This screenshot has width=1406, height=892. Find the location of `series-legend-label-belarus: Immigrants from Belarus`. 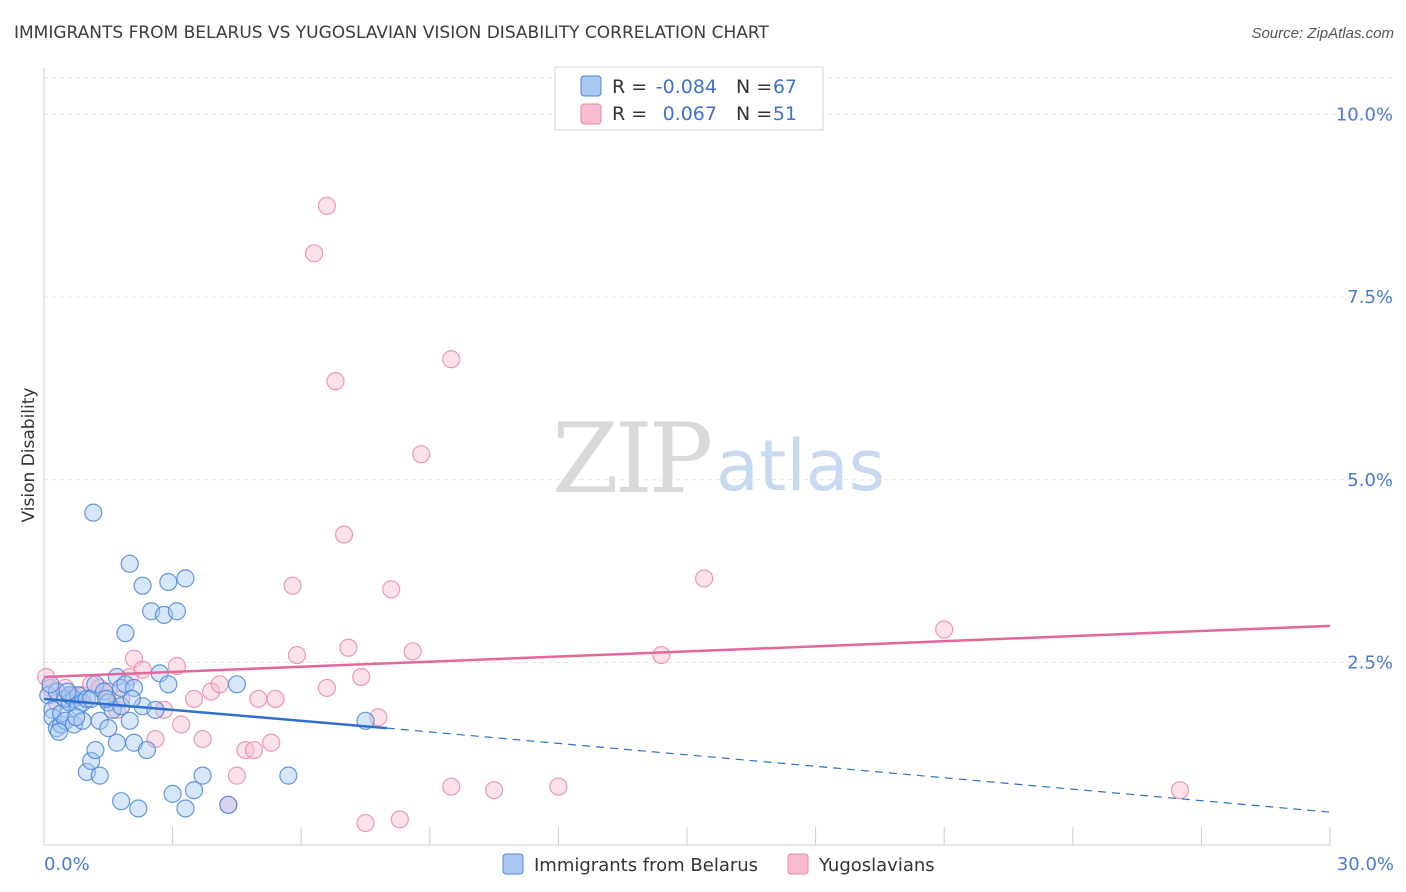

series-legend-label-belarus: Immigrants from Belarus is located at coordinates (646, 865).